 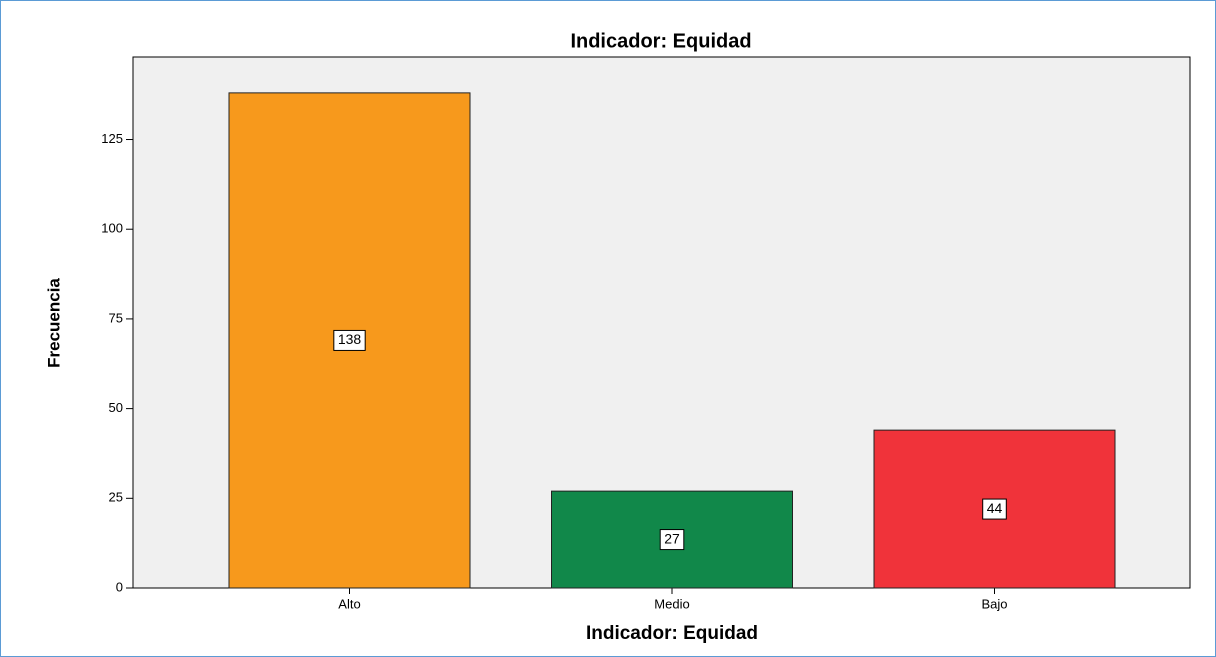 What do you see at coordinates (349, 603) in the screenshot?
I see `x-tick-label: Alto` at bounding box center [349, 603].